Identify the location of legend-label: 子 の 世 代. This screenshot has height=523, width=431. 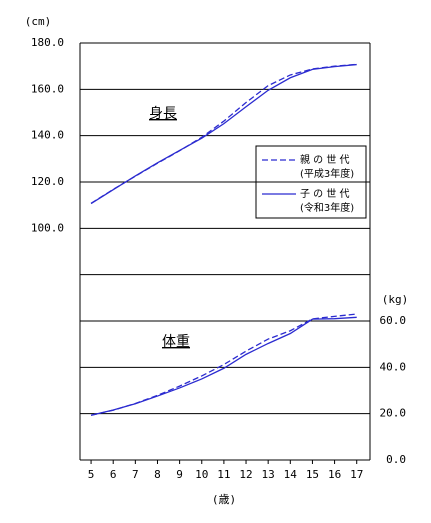
(325, 194).